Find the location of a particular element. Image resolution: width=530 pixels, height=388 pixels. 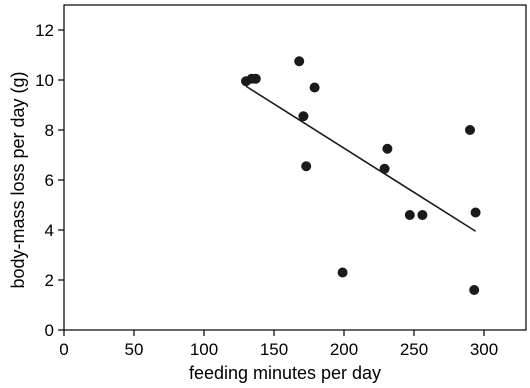

x-tick-label: 50 is located at coordinates (134, 349).